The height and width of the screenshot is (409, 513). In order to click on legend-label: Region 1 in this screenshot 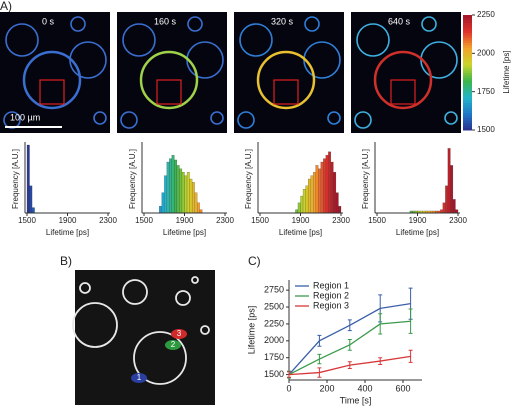, I will do `click(331, 285)`.